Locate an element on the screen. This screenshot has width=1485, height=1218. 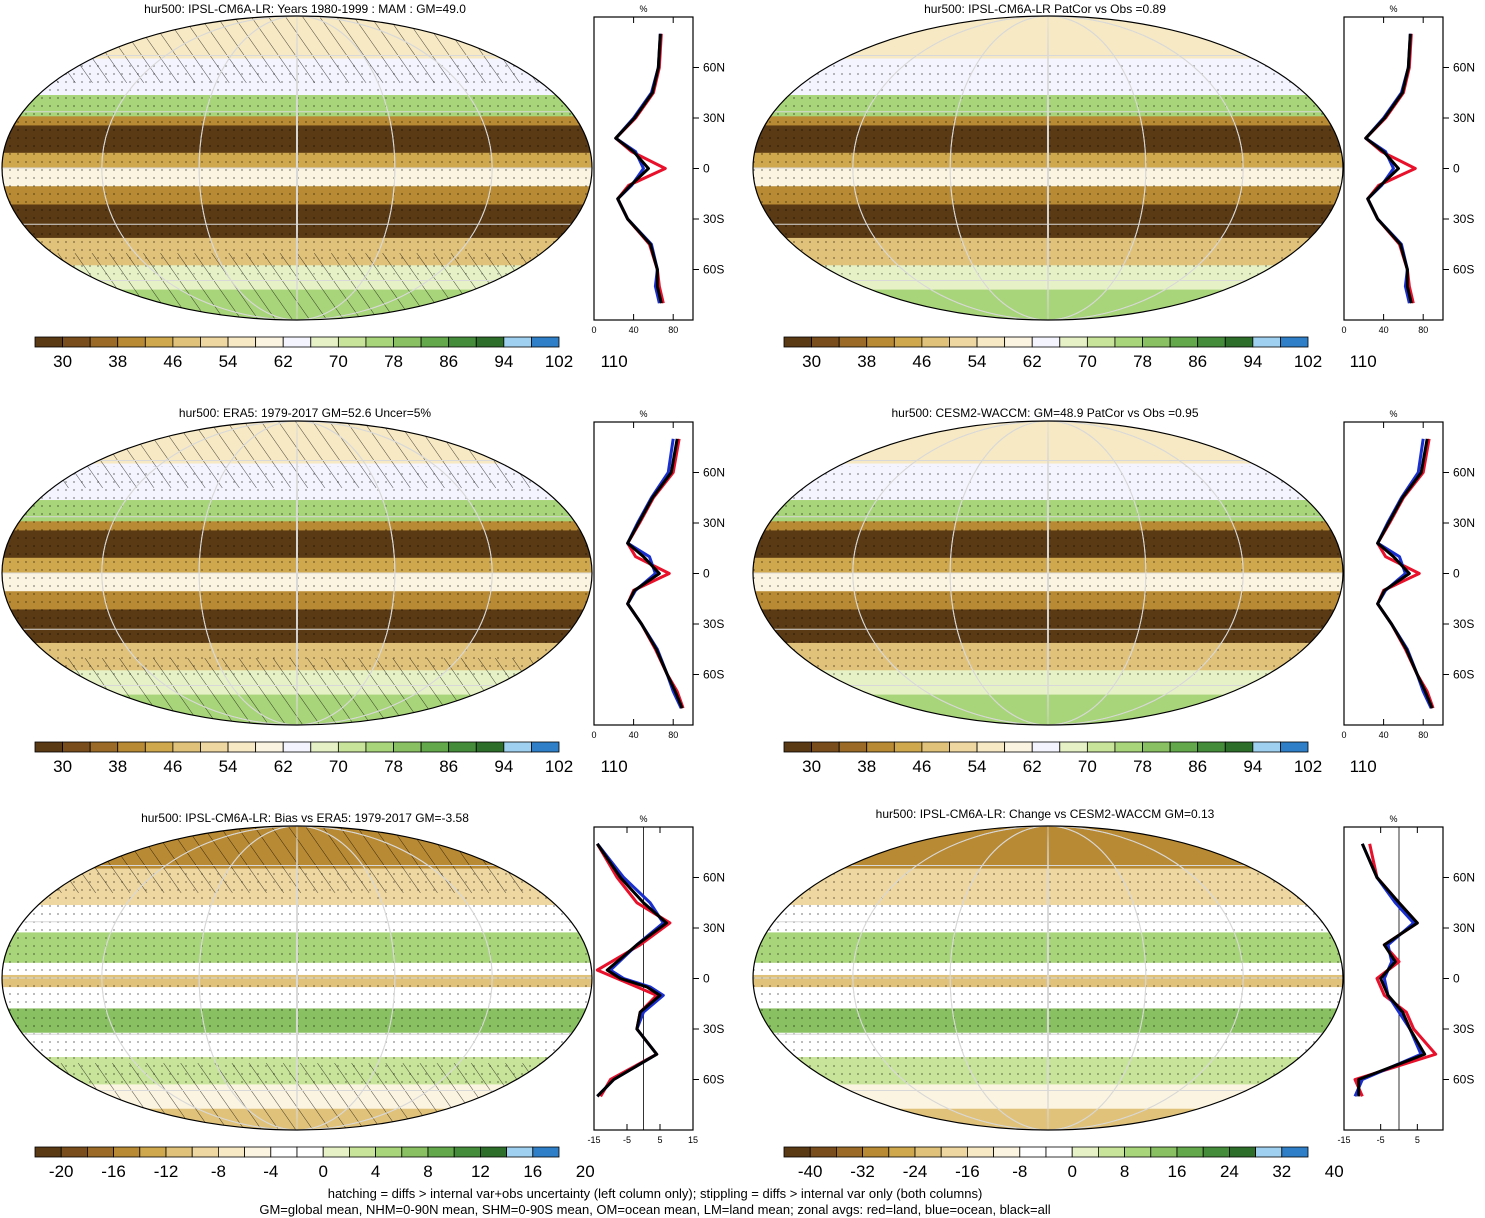
colorbar-label: 38 is located at coordinates (117, 361).